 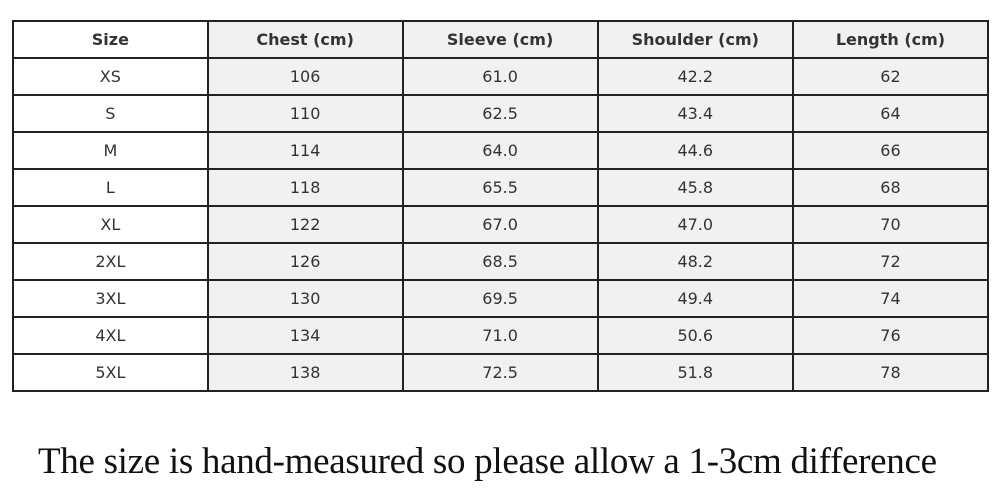 I want to click on table-cell: 74, so click(x=890, y=298).